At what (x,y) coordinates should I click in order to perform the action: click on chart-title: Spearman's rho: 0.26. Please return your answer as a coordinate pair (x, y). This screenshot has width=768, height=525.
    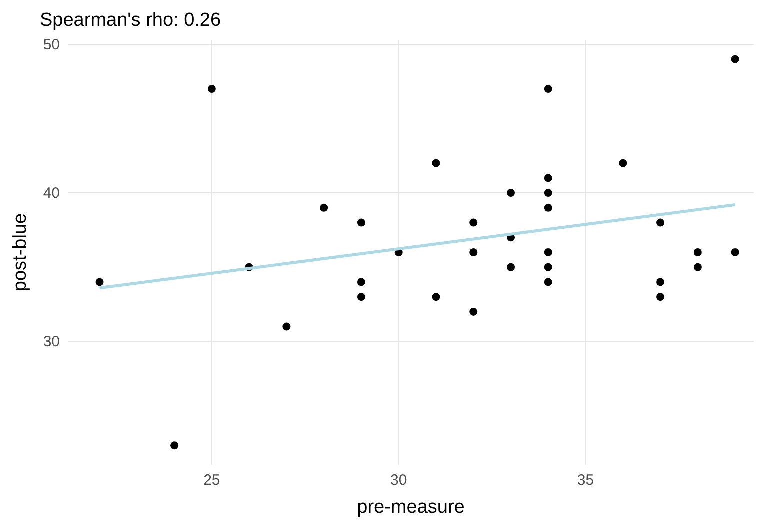
    Looking at the image, I should click on (131, 20).